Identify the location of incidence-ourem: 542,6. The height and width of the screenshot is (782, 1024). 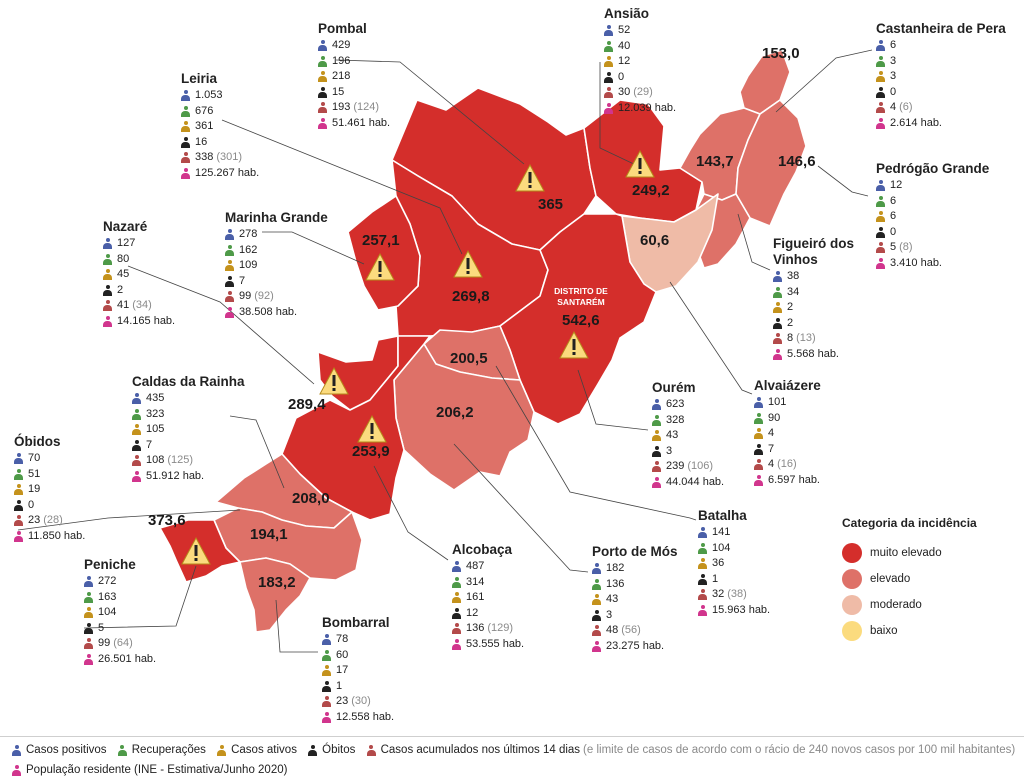
(581, 320).